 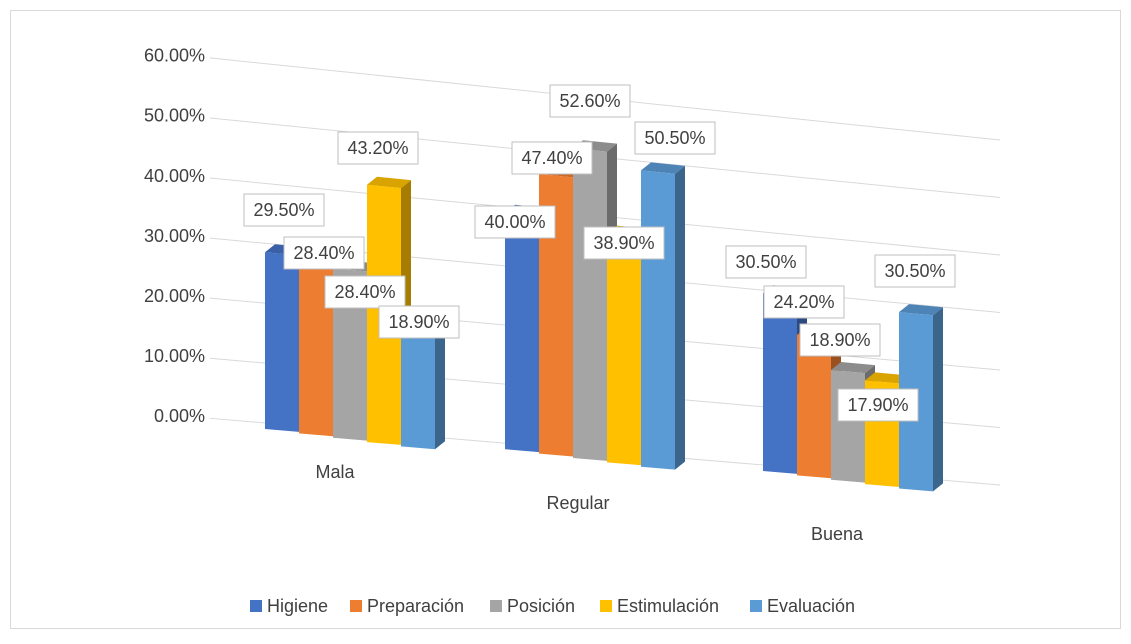 I want to click on y-tick-label: 0.00%, so click(x=179, y=416).